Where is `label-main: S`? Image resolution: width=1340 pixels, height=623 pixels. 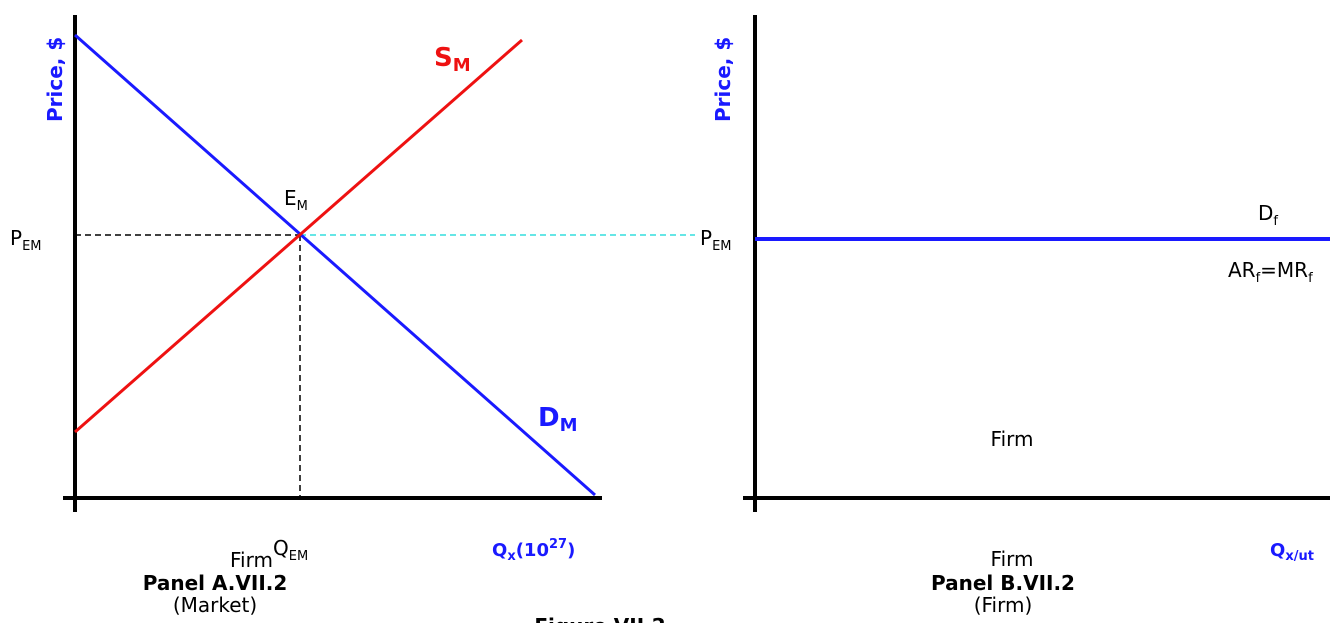 label-main: S is located at coordinates (443, 58).